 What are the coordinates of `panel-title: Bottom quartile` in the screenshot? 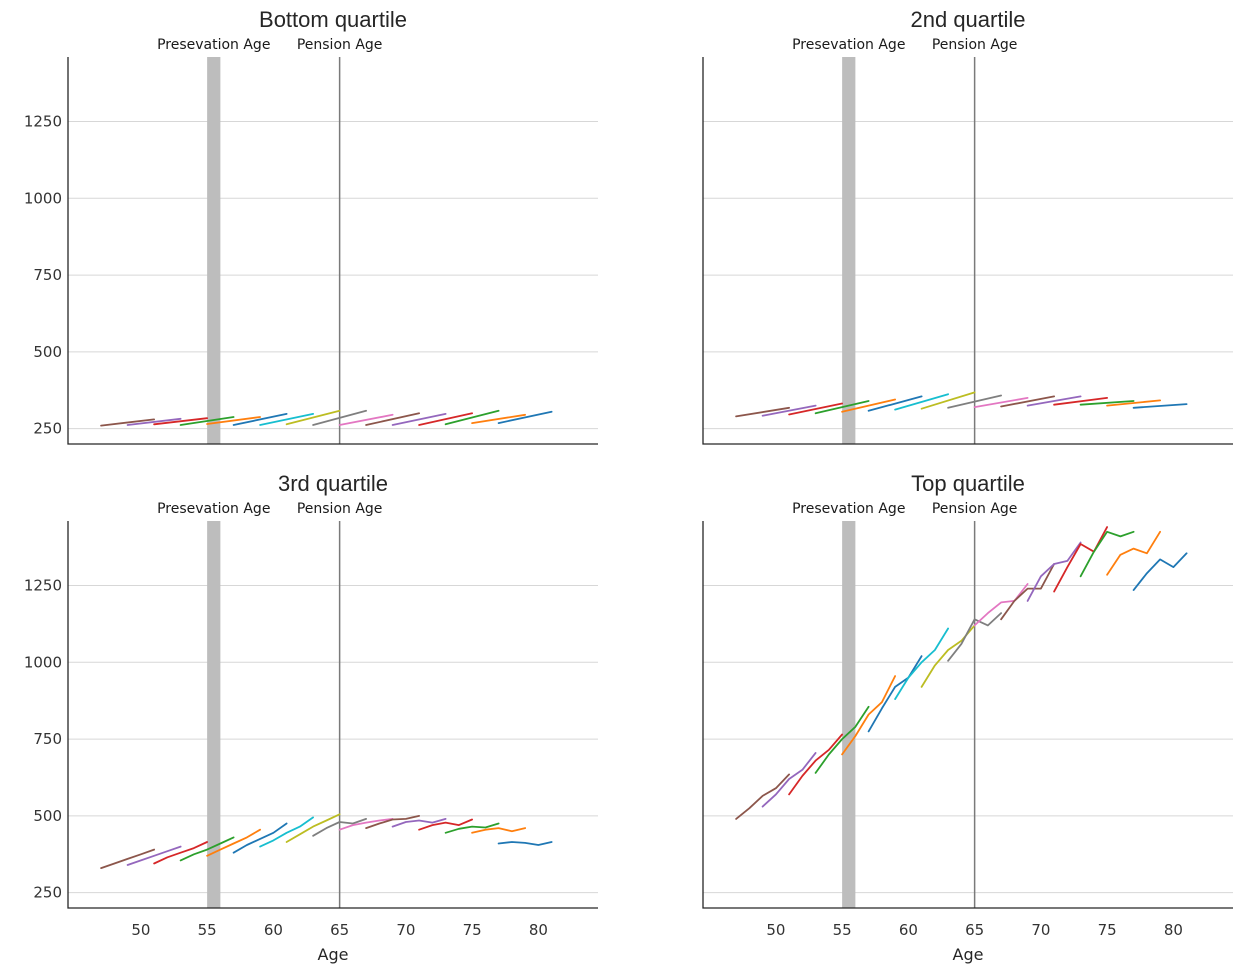 It's located at (333, 19).